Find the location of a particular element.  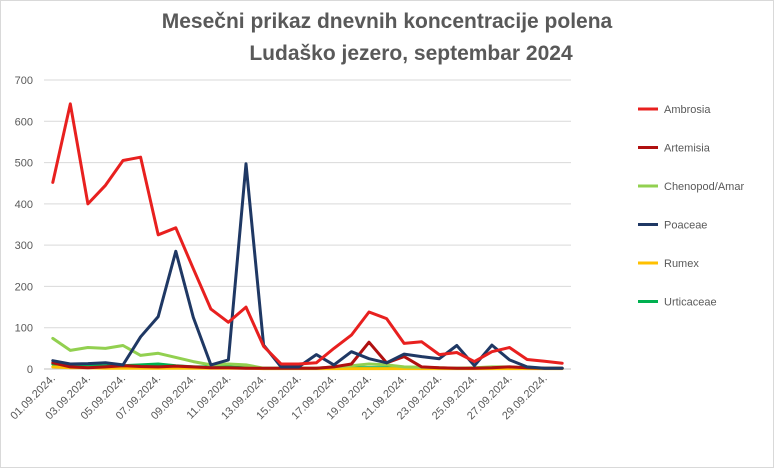

legend-label: Artemisia is located at coordinates (687, 149).